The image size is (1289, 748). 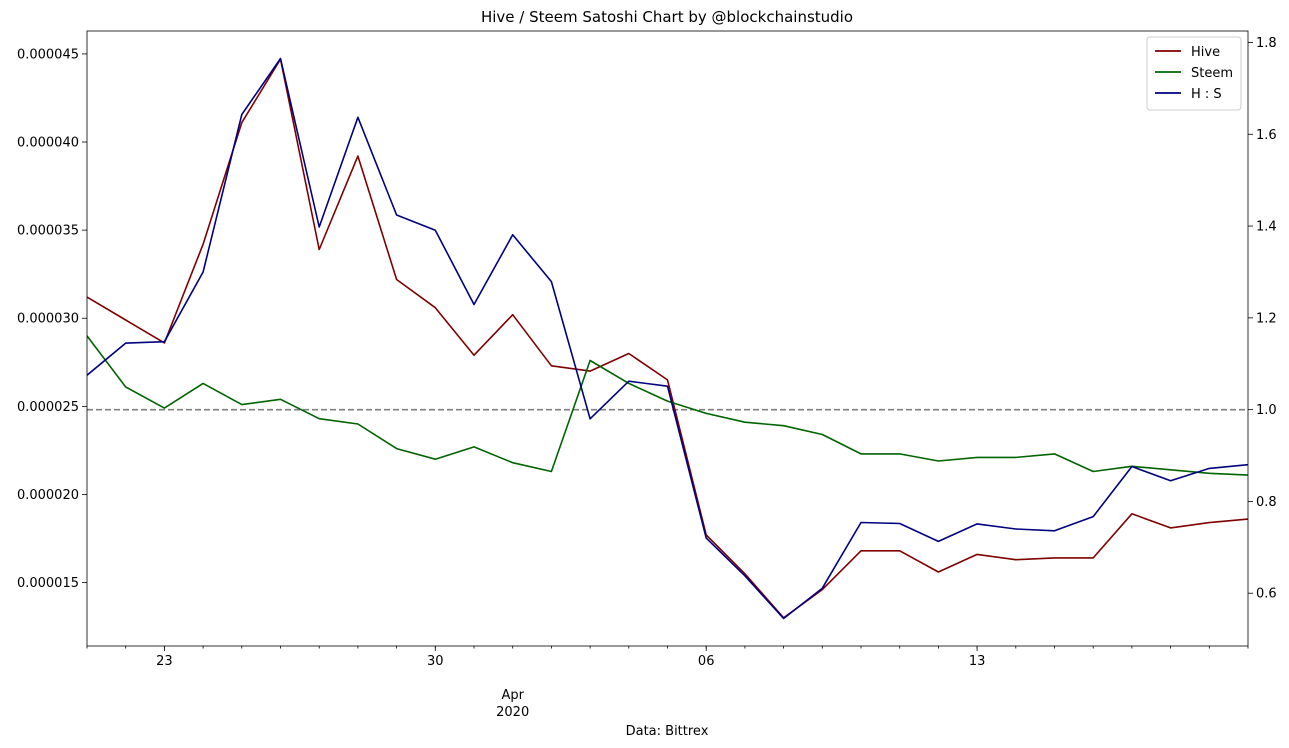 I want to click on y-left-tick-label: 0.000045, so click(x=48, y=54).